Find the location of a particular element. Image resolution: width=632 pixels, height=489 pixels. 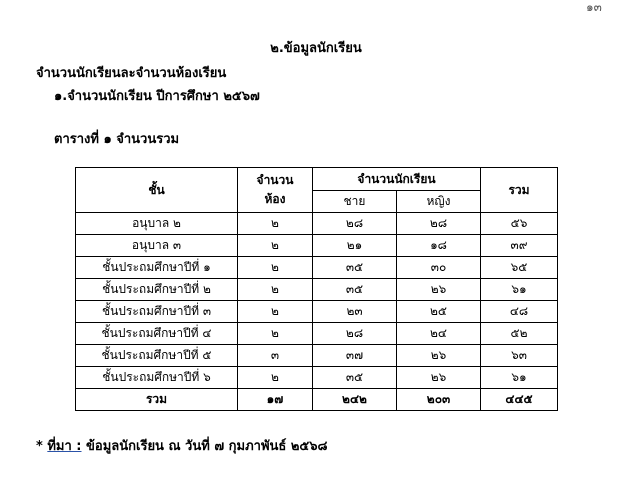

cell-female: ๓๐ is located at coordinates (438, 267).